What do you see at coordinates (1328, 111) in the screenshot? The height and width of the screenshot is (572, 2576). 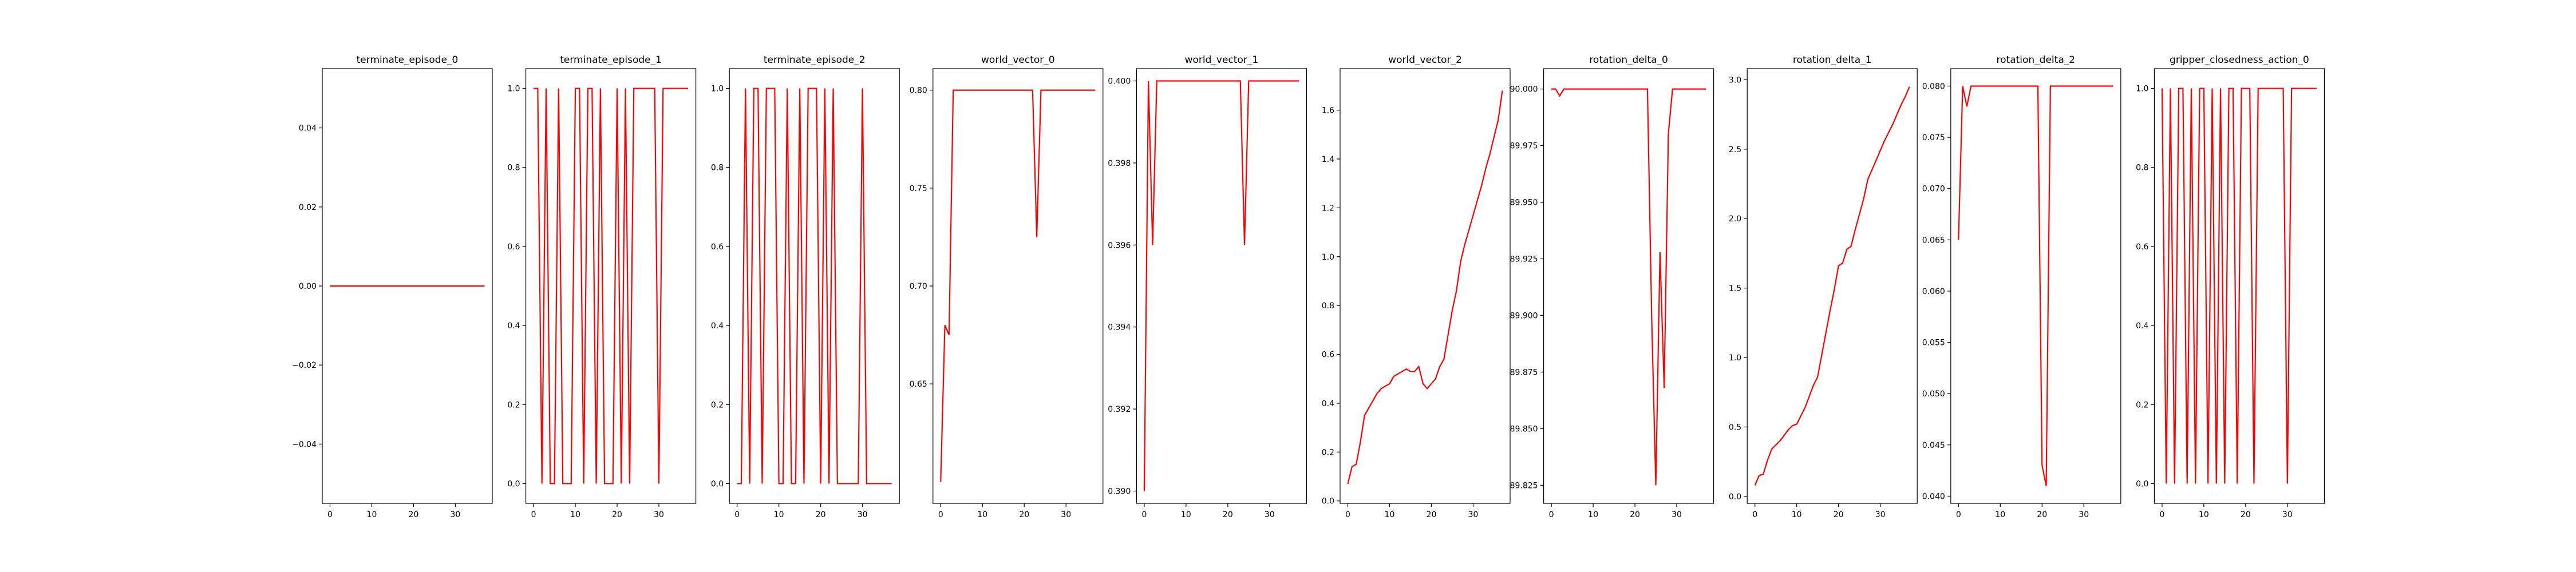 I see `y-tick-label: 1.6` at bounding box center [1328, 111].